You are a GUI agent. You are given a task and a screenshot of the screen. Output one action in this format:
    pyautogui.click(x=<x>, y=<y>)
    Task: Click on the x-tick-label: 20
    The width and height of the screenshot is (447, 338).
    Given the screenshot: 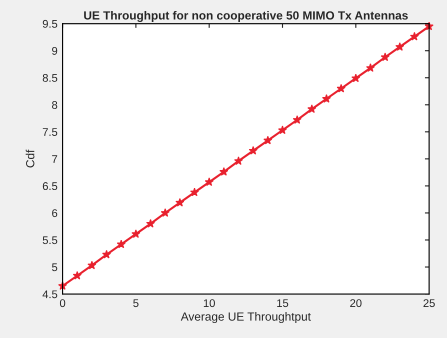 What is the action you would take?
    pyautogui.click(x=356, y=303)
    